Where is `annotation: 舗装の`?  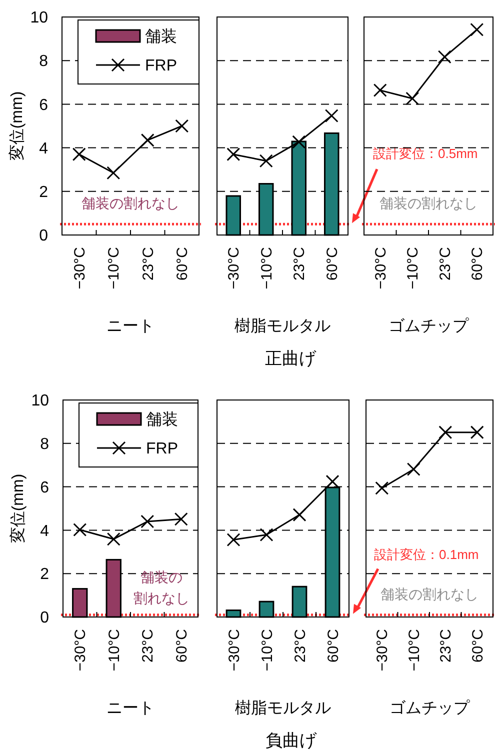 annotation: 舗装の is located at coordinates (161, 576).